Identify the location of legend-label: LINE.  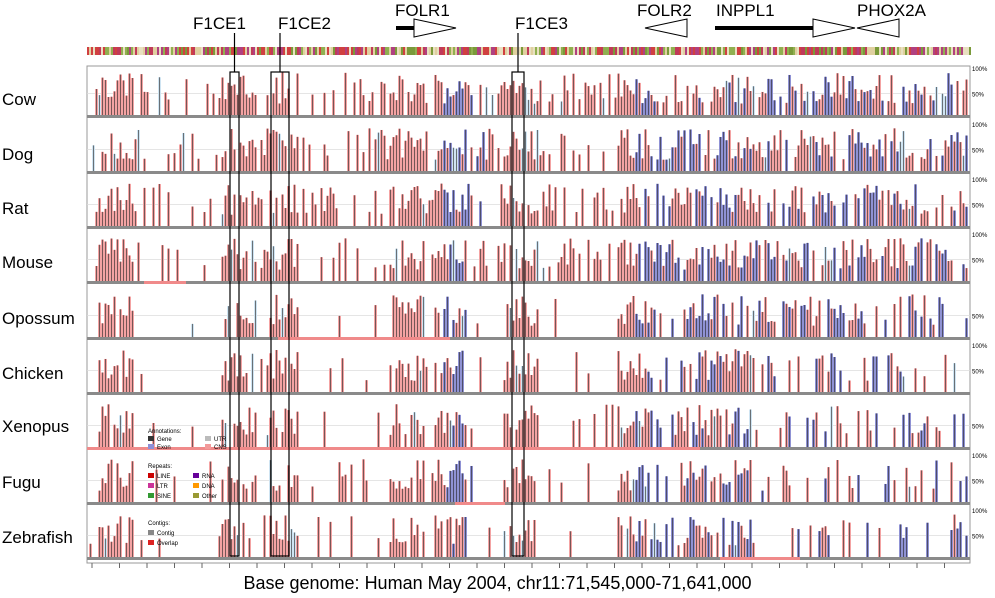
(163, 477).